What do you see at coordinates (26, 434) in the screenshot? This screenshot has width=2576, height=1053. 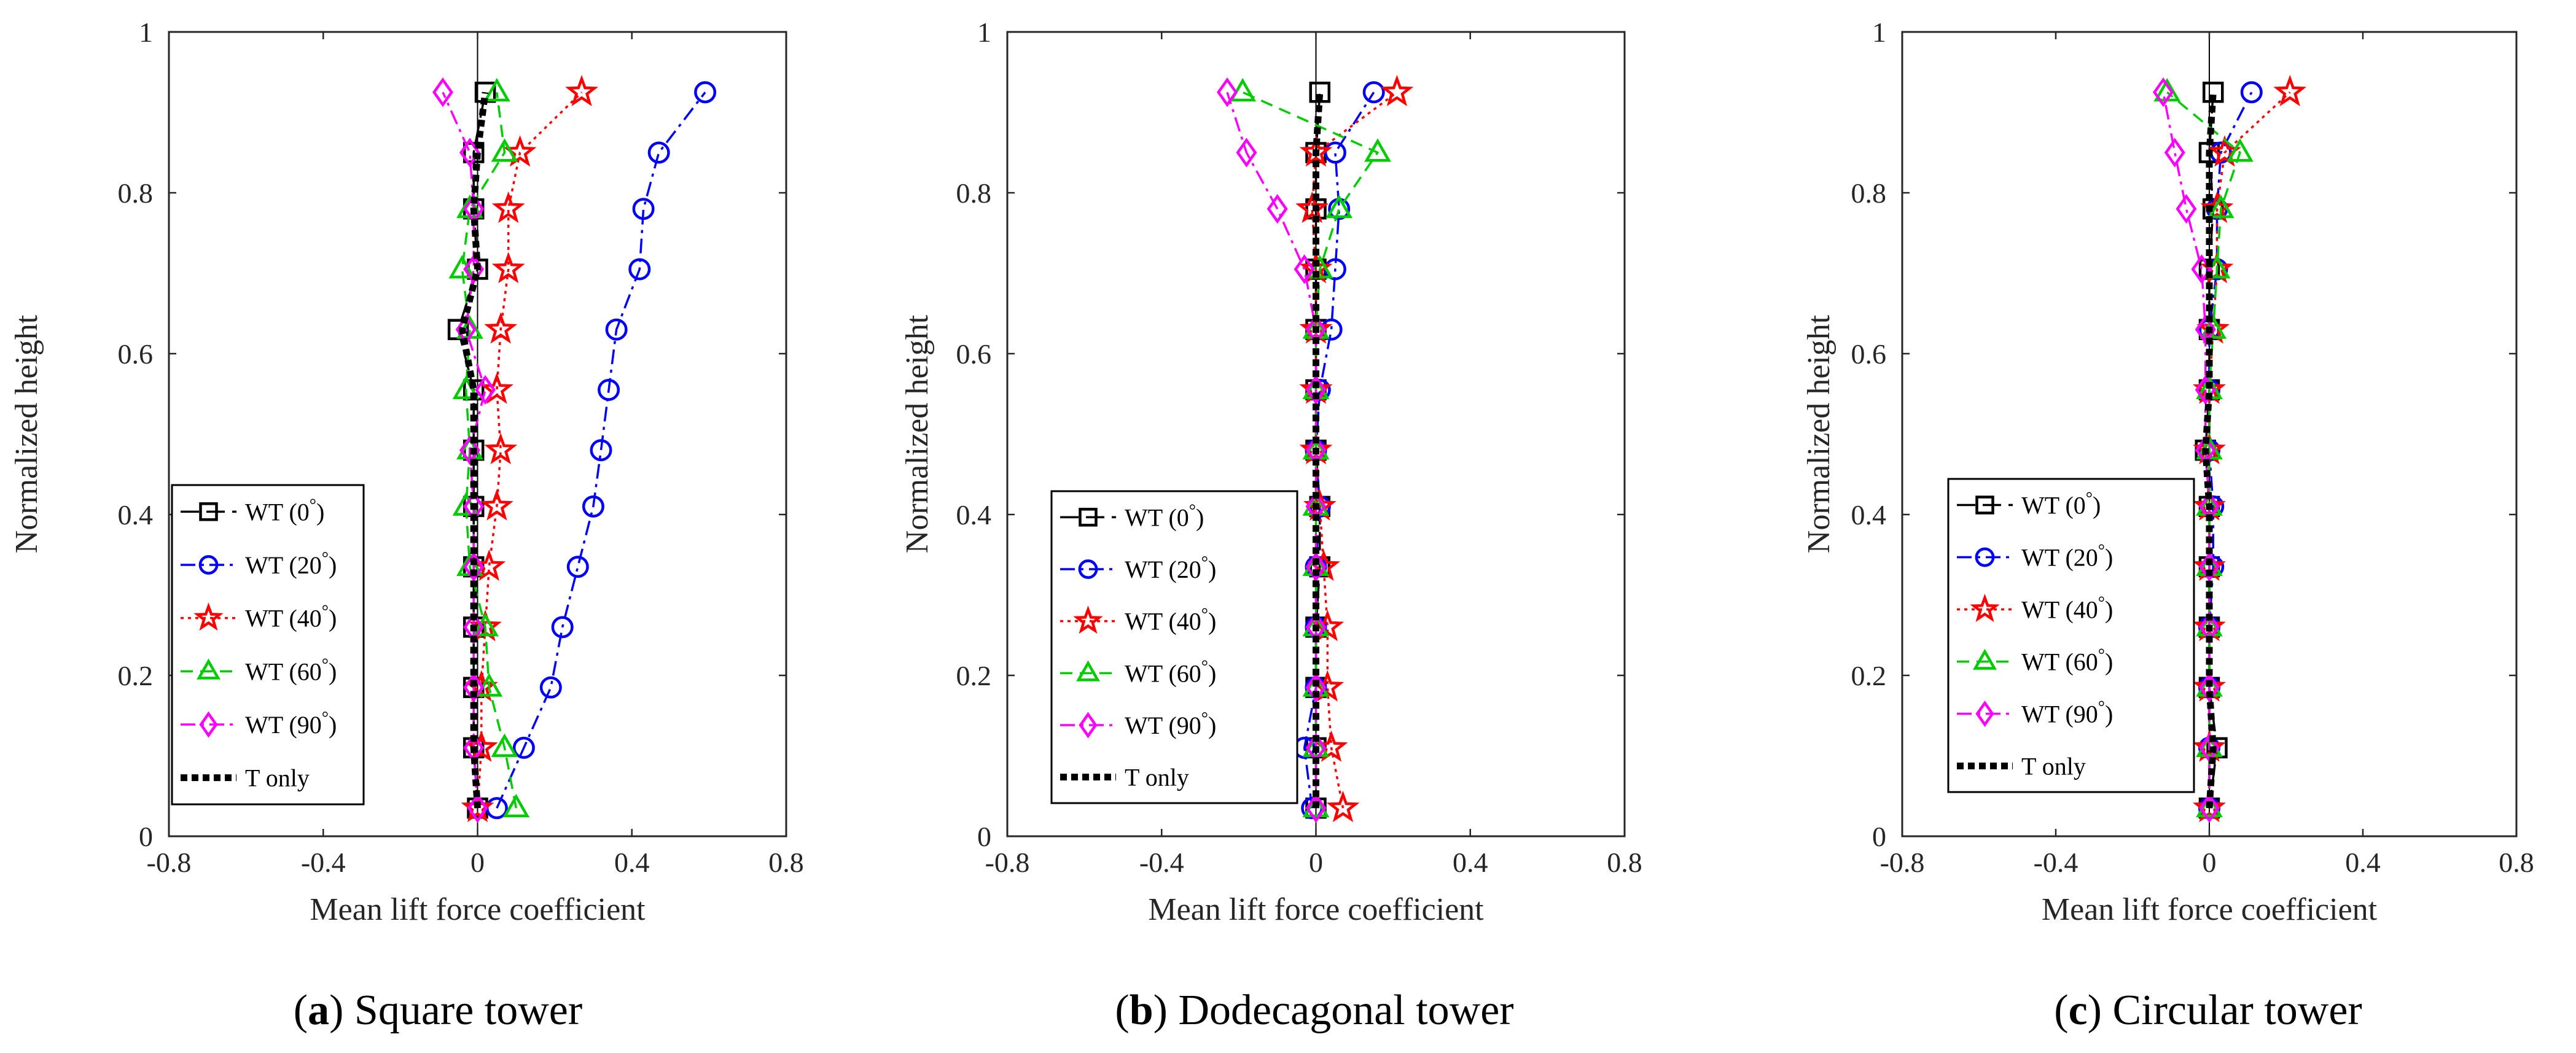 I see `y-axis-label: Normalized height` at bounding box center [26, 434].